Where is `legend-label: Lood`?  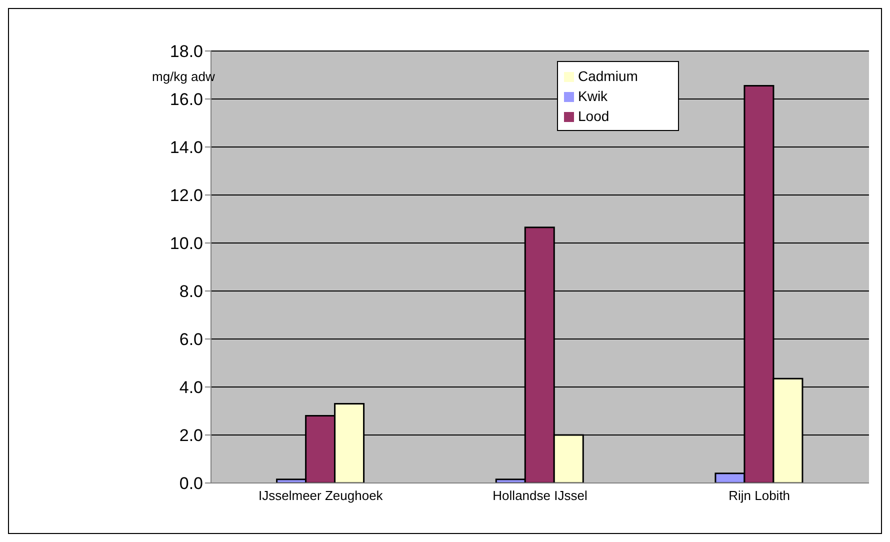
legend-label: Lood is located at coordinates (594, 116).